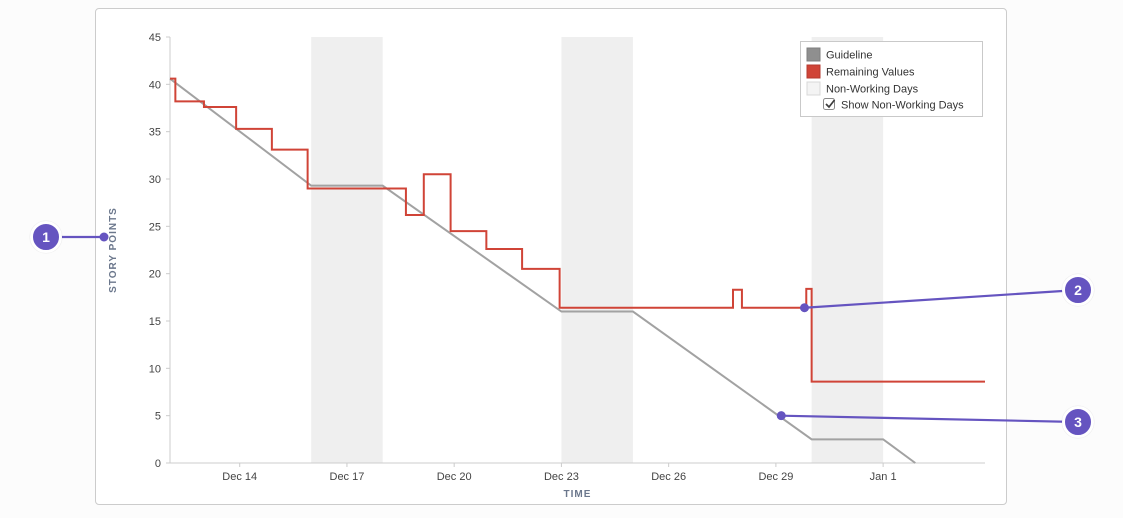 The image size is (1123, 518). I want to click on callout-badge-3-label: 3, so click(1078, 422).